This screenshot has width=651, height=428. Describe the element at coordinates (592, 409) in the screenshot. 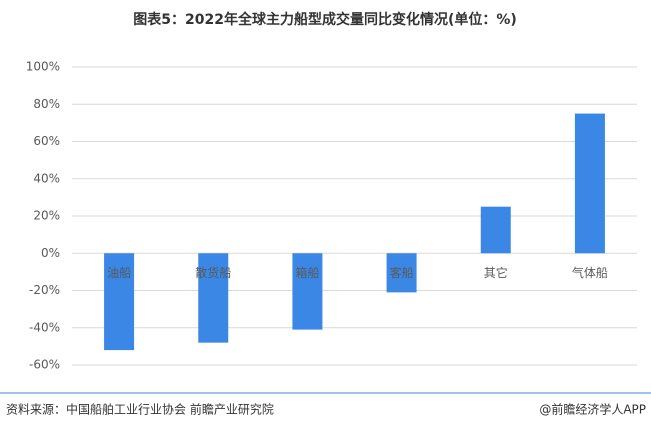

I see `credit: @前瞻经济学人APP` at that location.